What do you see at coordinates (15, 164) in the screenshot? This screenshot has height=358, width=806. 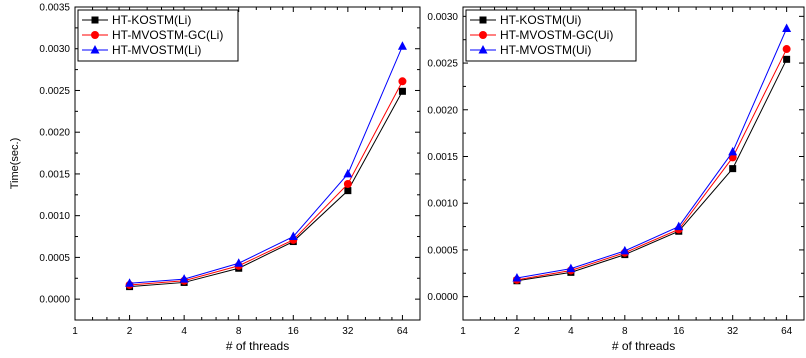 I see `y-axis-title: Time(sec.)` at bounding box center [15, 164].